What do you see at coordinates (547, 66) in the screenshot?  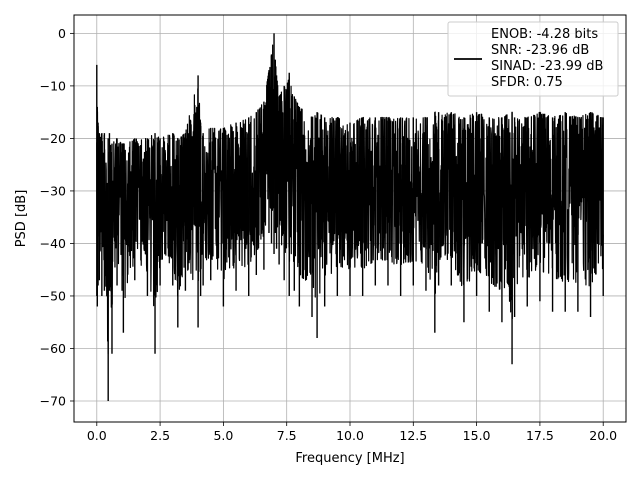 I see `legend-sinad: SINAD: -23.99 dB` at bounding box center [547, 66].